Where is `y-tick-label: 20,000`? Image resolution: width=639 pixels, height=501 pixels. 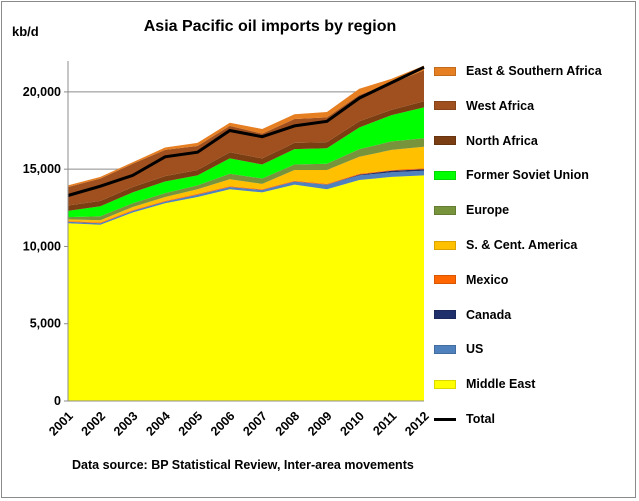 y-tick-label: 20,000 is located at coordinates (42, 92).